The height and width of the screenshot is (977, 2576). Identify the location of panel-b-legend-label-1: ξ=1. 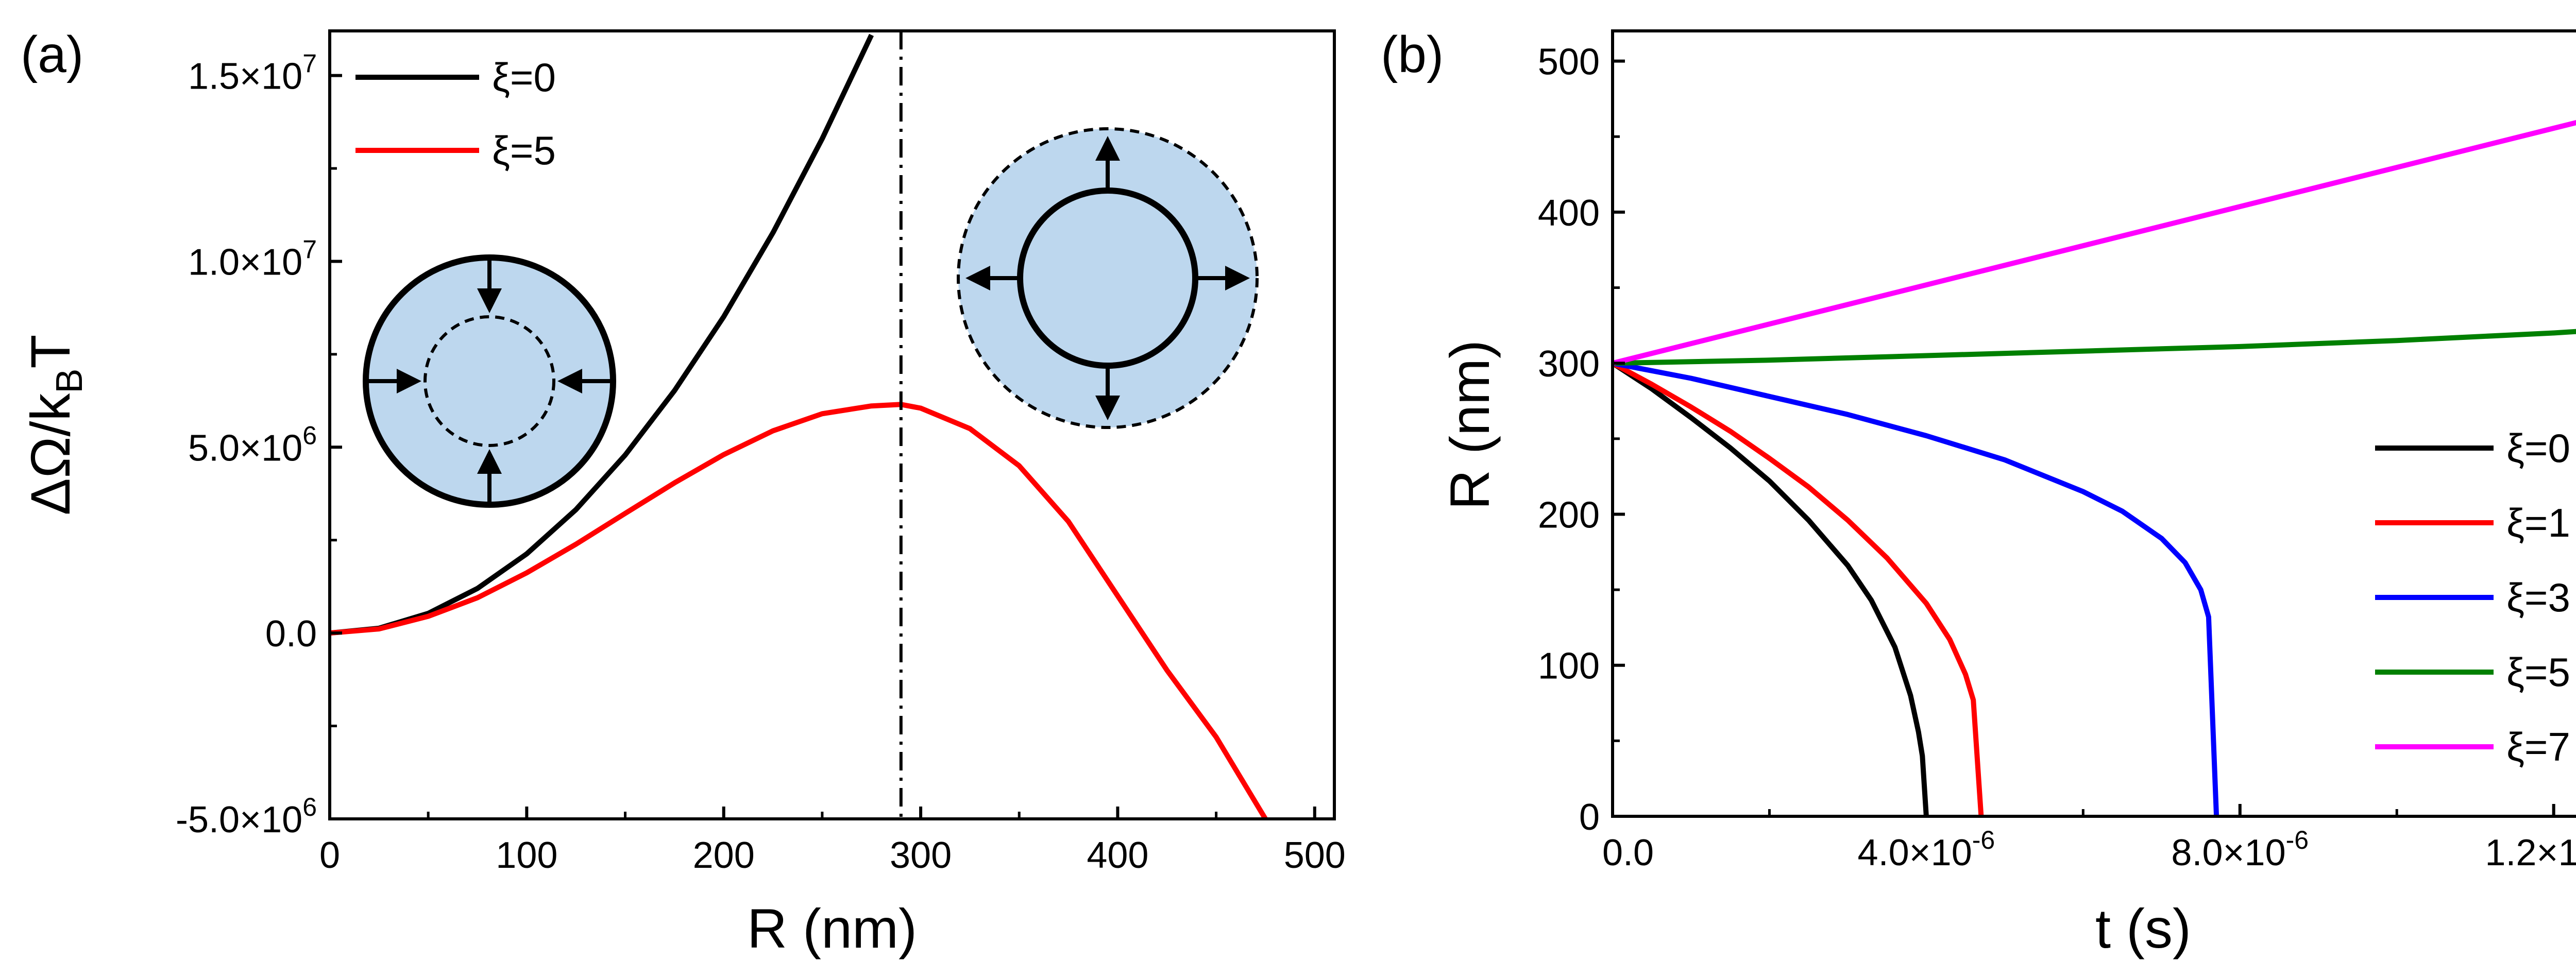
(2538, 522).